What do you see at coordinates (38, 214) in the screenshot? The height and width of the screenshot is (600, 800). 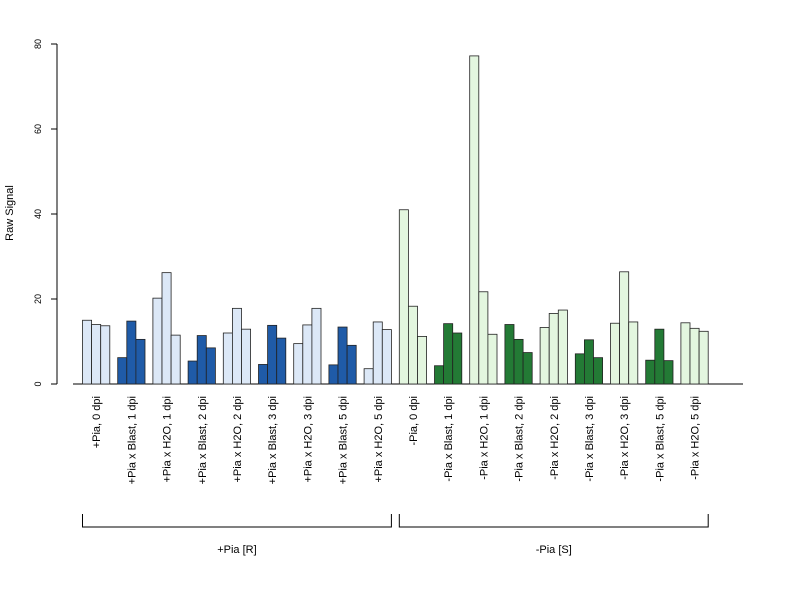 I see `y-tick-label: 40` at bounding box center [38, 214].